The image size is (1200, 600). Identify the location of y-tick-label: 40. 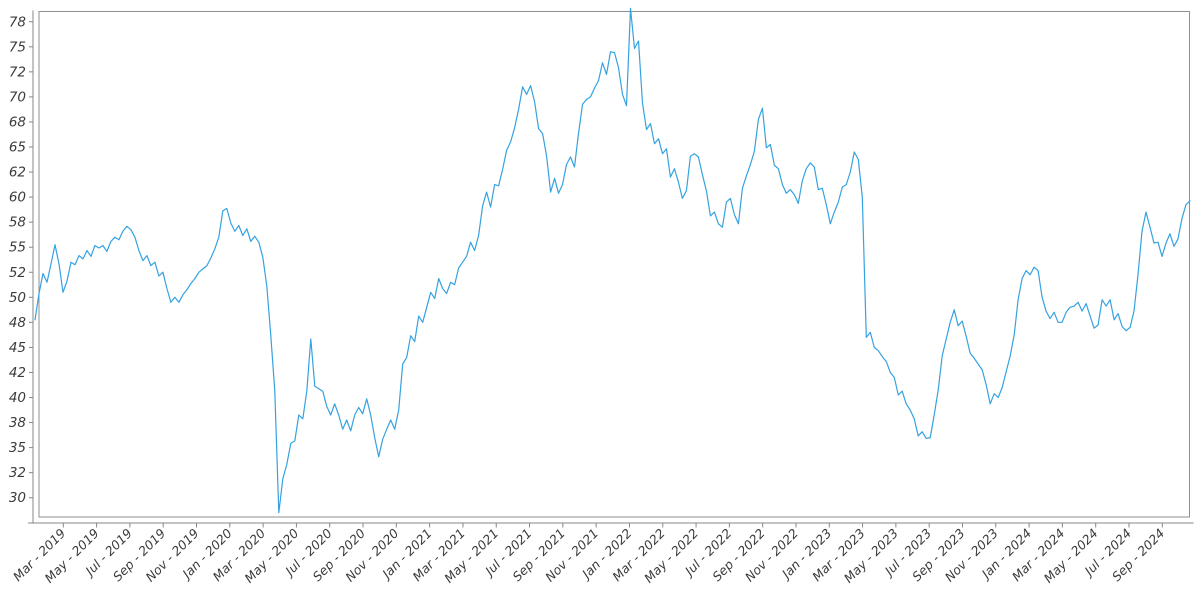
(17, 398).